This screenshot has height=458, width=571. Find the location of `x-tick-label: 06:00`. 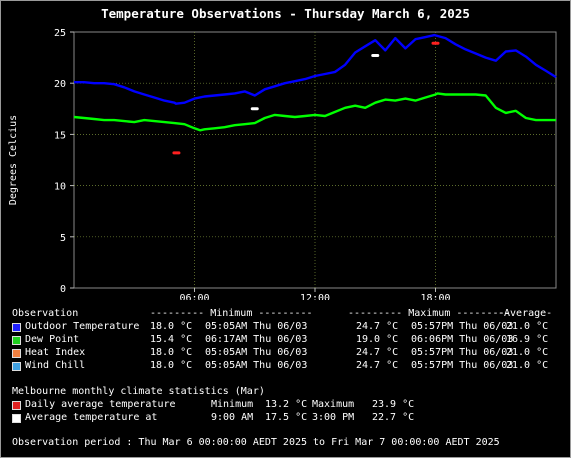

x-tick-label: 06:00 is located at coordinates (194, 296).